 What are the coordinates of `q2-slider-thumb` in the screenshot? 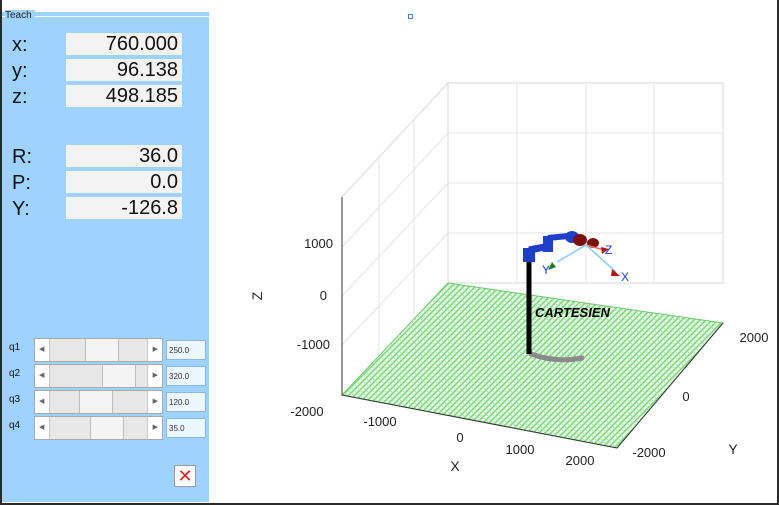 It's located at (119, 376).